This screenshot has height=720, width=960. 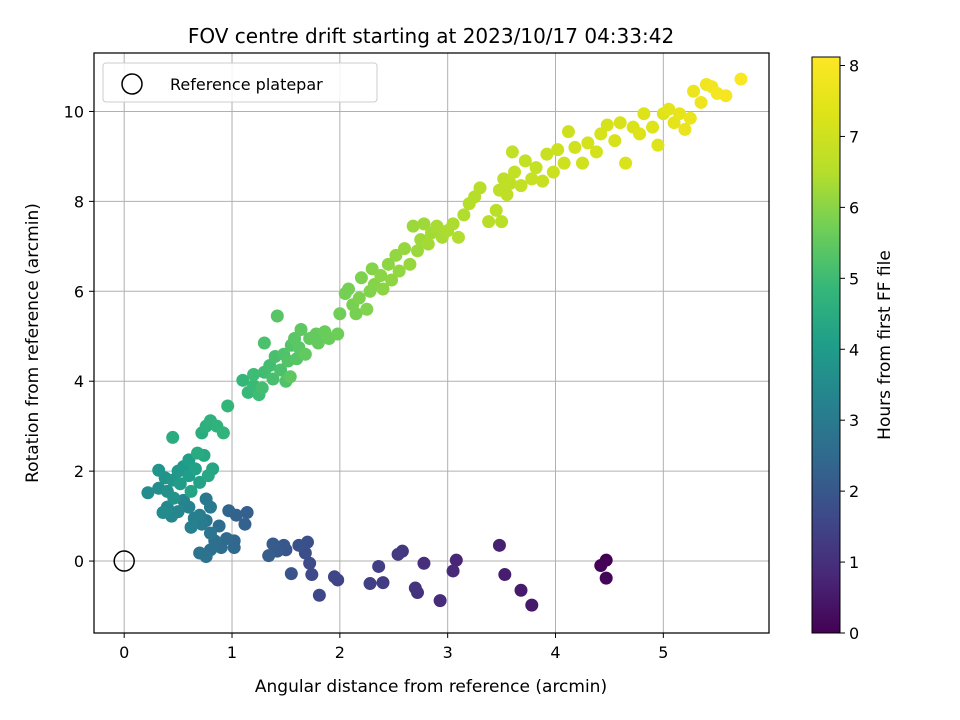 What do you see at coordinates (555, 652) in the screenshot?
I see `x-tick-label: 4` at bounding box center [555, 652].